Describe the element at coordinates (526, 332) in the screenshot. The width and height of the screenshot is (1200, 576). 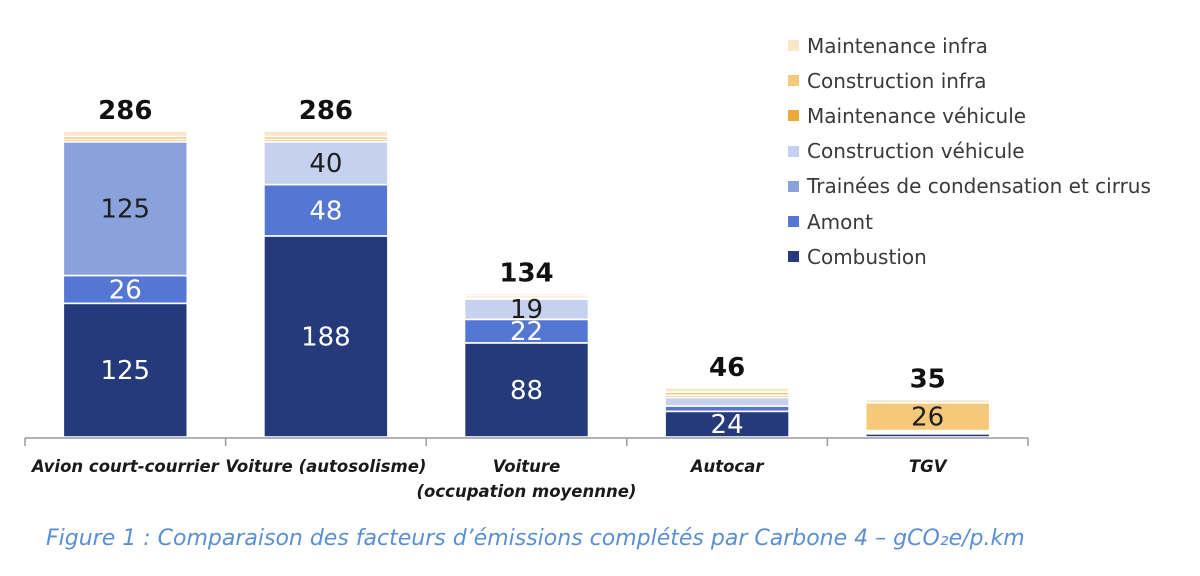
I see `segment-value-label: 22` at that location.